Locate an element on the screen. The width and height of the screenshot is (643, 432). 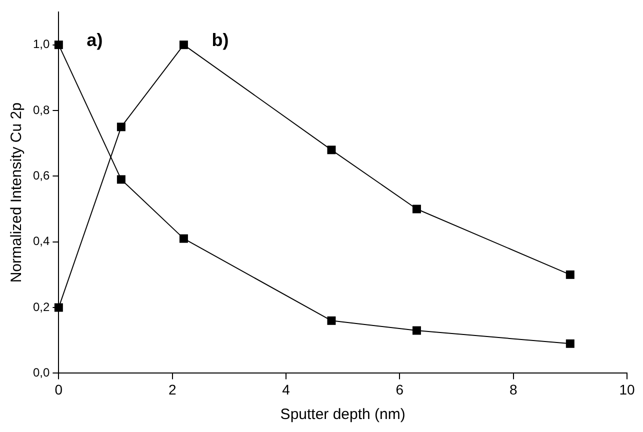
x-tick-label: 10 is located at coordinates (627, 389).